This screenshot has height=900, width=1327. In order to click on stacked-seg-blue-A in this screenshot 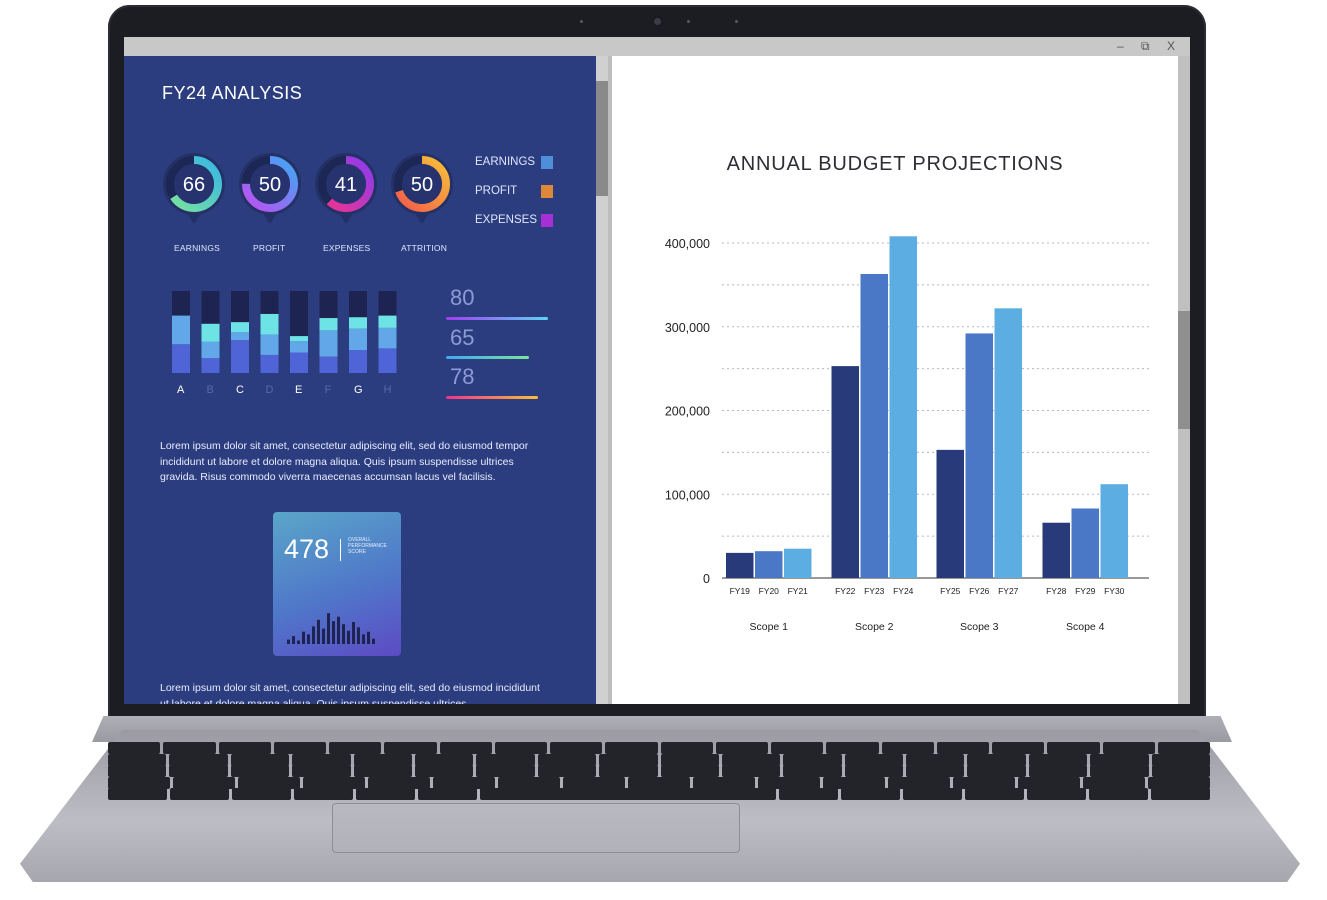, I will do `click(181, 358)`.